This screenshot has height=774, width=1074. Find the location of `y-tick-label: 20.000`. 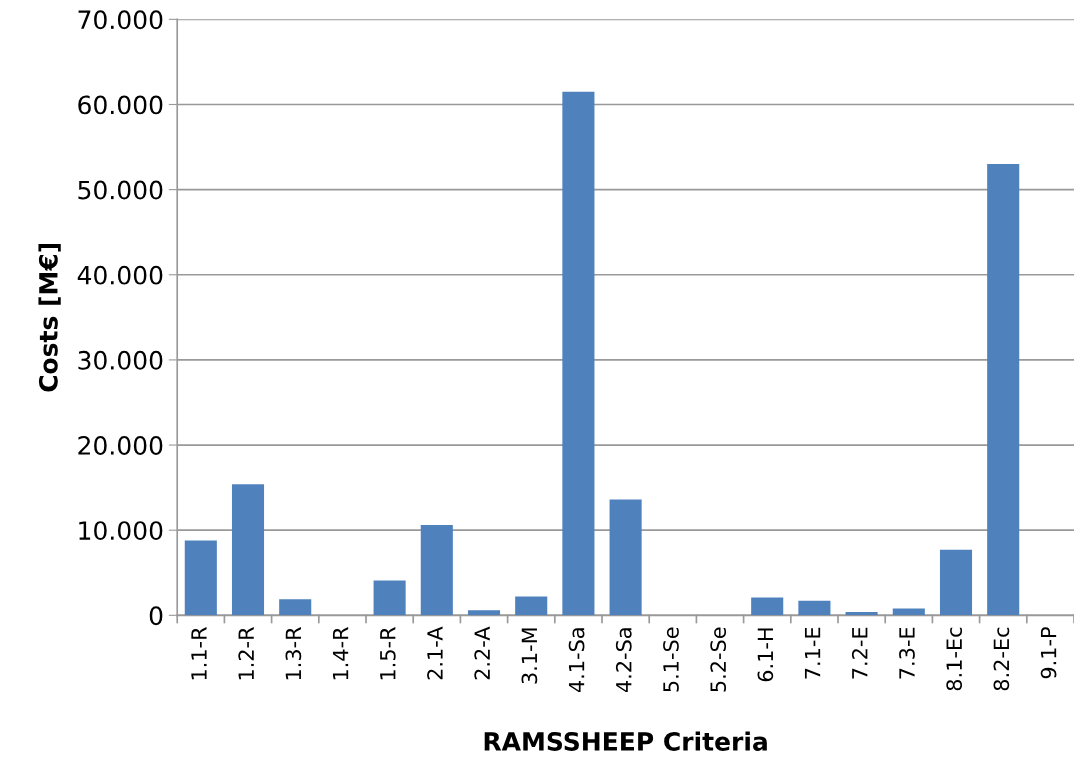

y-tick-label: 20.000 is located at coordinates (120, 445).